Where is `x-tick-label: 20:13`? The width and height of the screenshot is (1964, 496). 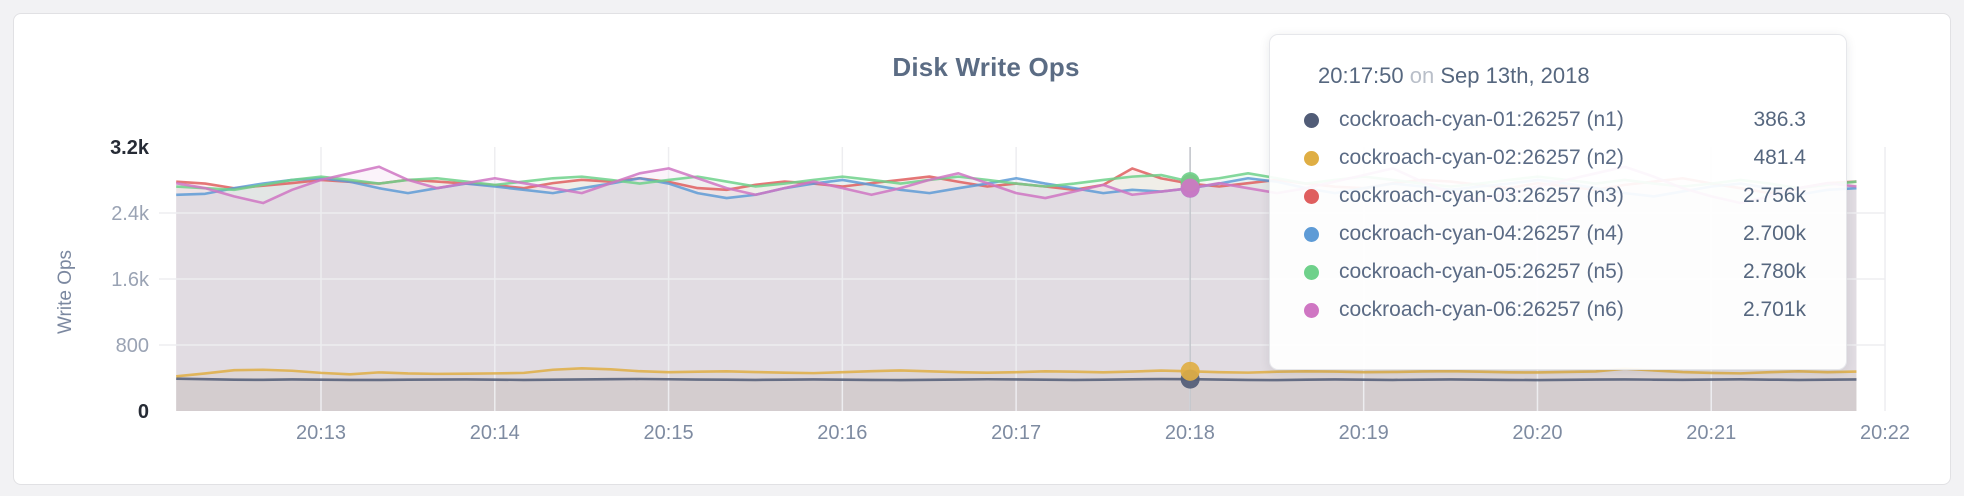
x-tick-label: 20:13 is located at coordinates (321, 433).